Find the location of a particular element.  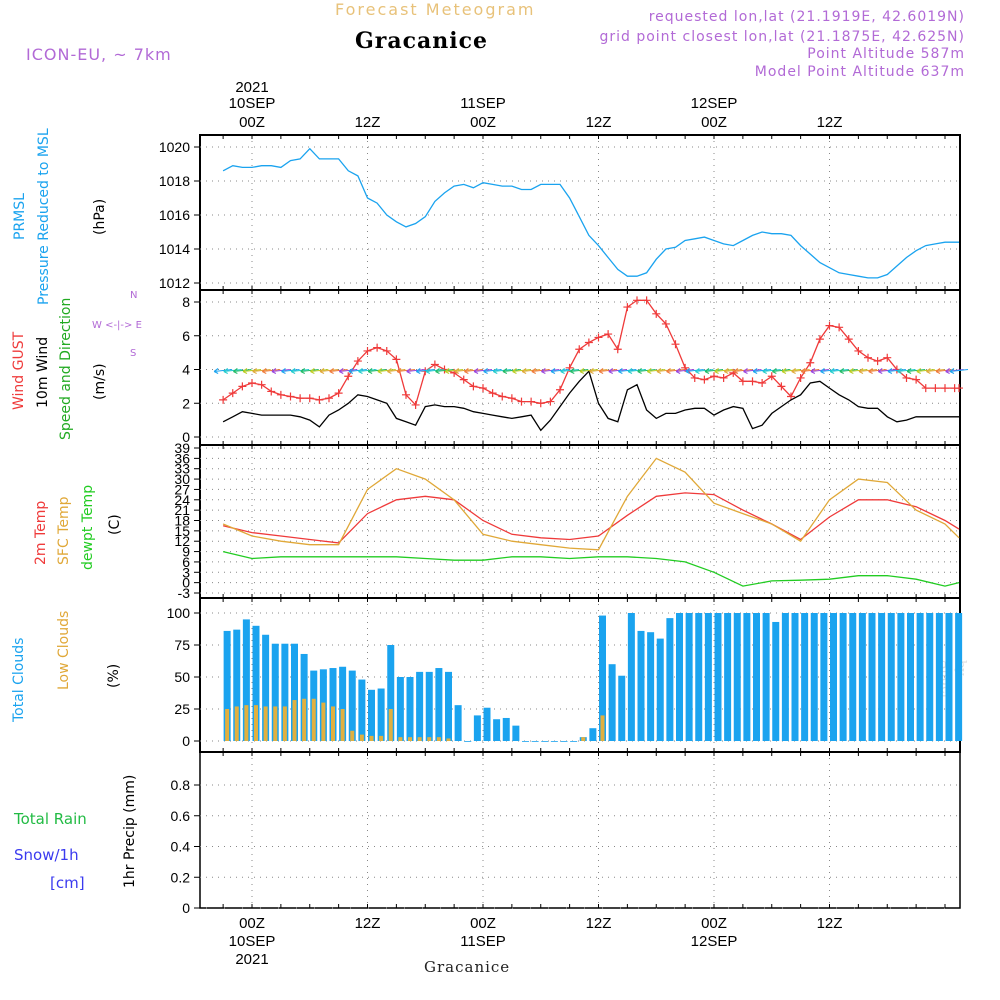

point-altitude: Point Altitude 587m is located at coordinates (886, 54).